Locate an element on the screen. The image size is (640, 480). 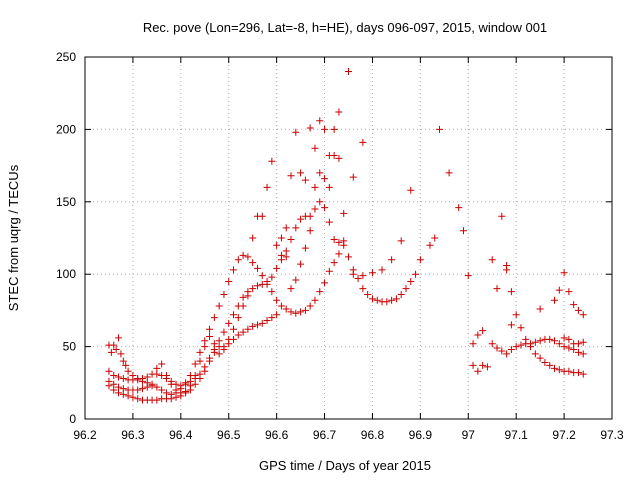
x-tick-label: 96.5 is located at coordinates (229, 435).